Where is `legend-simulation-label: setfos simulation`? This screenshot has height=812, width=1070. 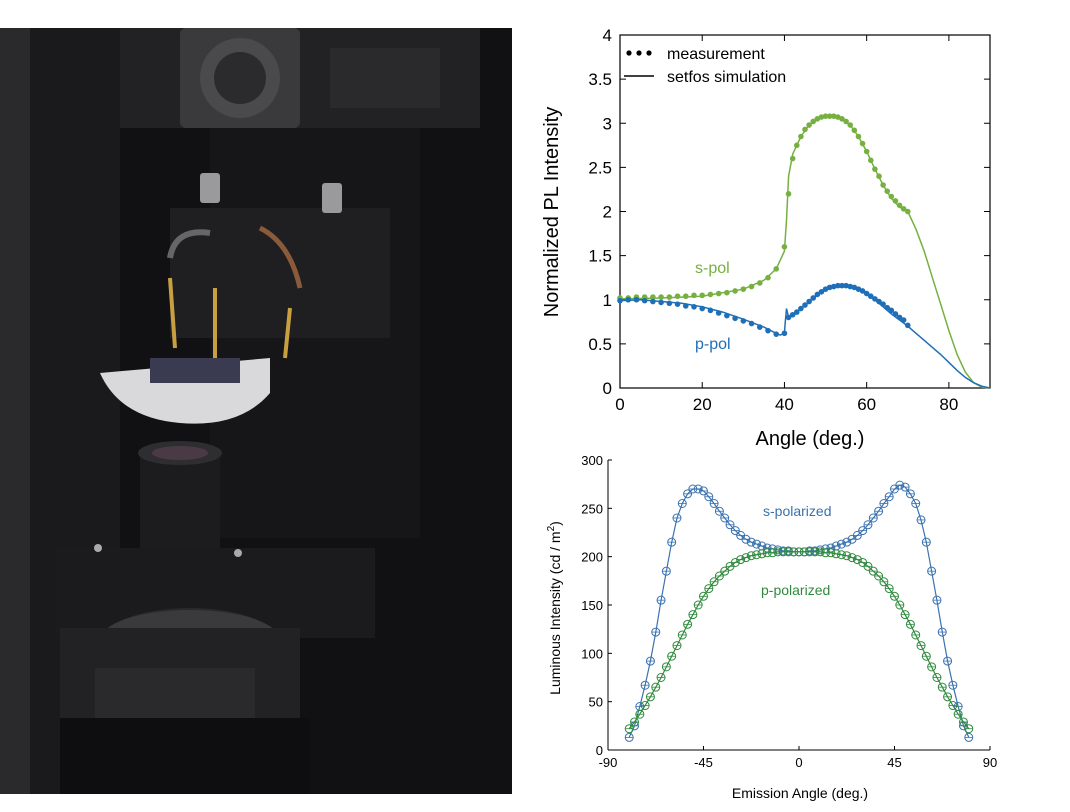
legend-simulation-label: setfos simulation is located at coordinates (726, 77).